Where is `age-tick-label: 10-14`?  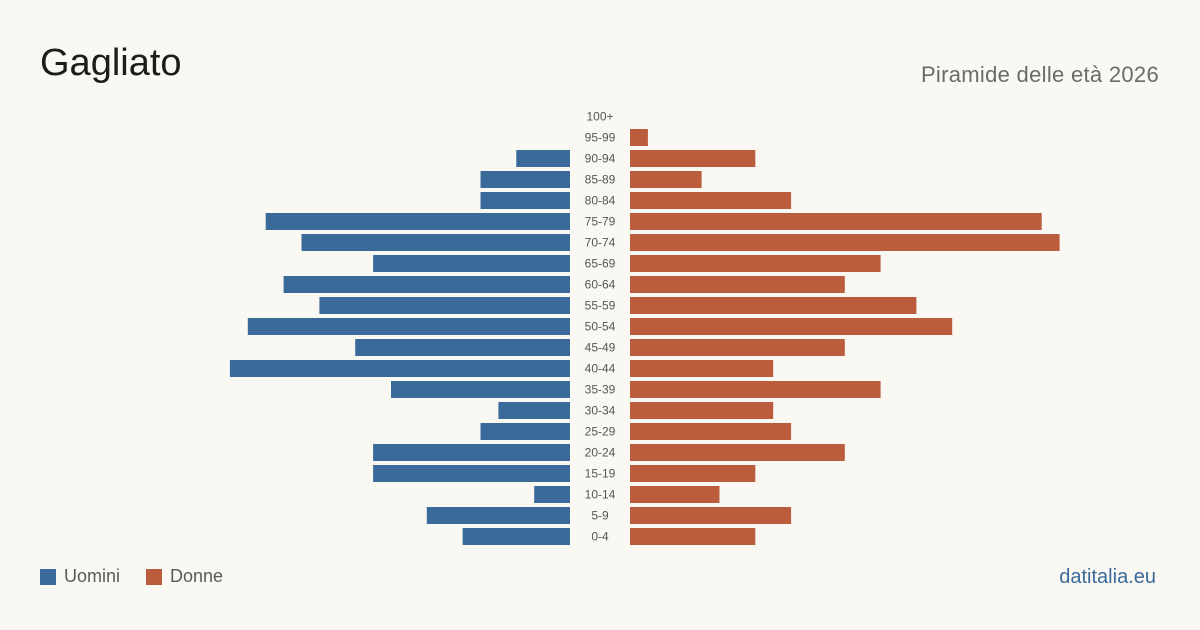 age-tick-label: 10-14 is located at coordinates (600, 495).